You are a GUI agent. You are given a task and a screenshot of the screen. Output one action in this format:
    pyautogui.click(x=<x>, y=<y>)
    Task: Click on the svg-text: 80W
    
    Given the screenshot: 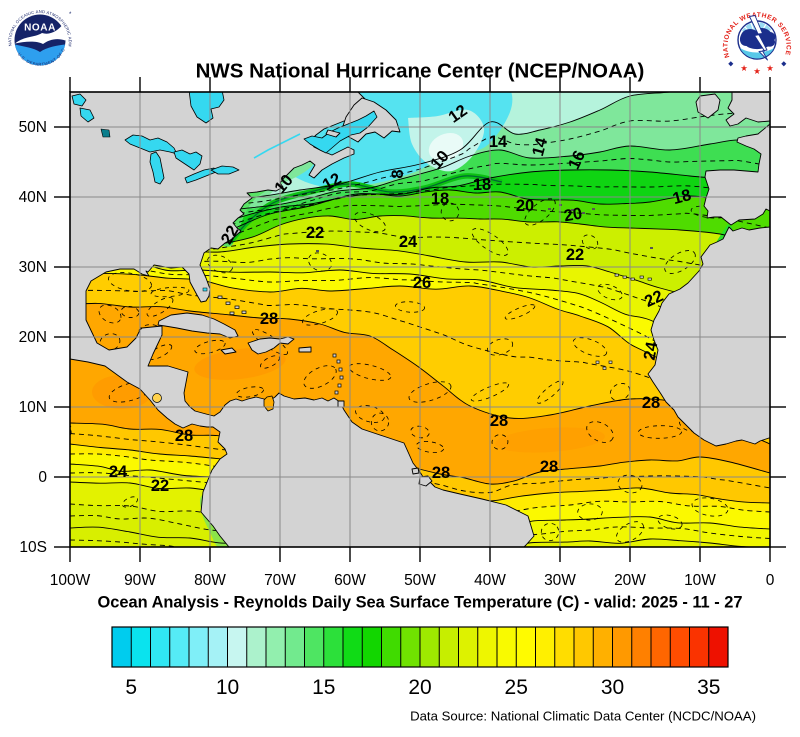 What is the action you would take?
    pyautogui.click(x=210, y=580)
    